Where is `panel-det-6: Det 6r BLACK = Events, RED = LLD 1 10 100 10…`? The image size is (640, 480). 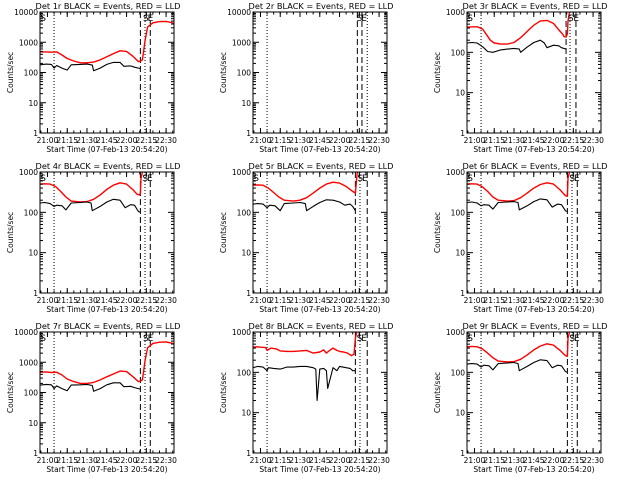
panel-det-6: Det 6r BLACK = Events, RED = LLD 1 10 100 10… is located at coordinates (520, 237).